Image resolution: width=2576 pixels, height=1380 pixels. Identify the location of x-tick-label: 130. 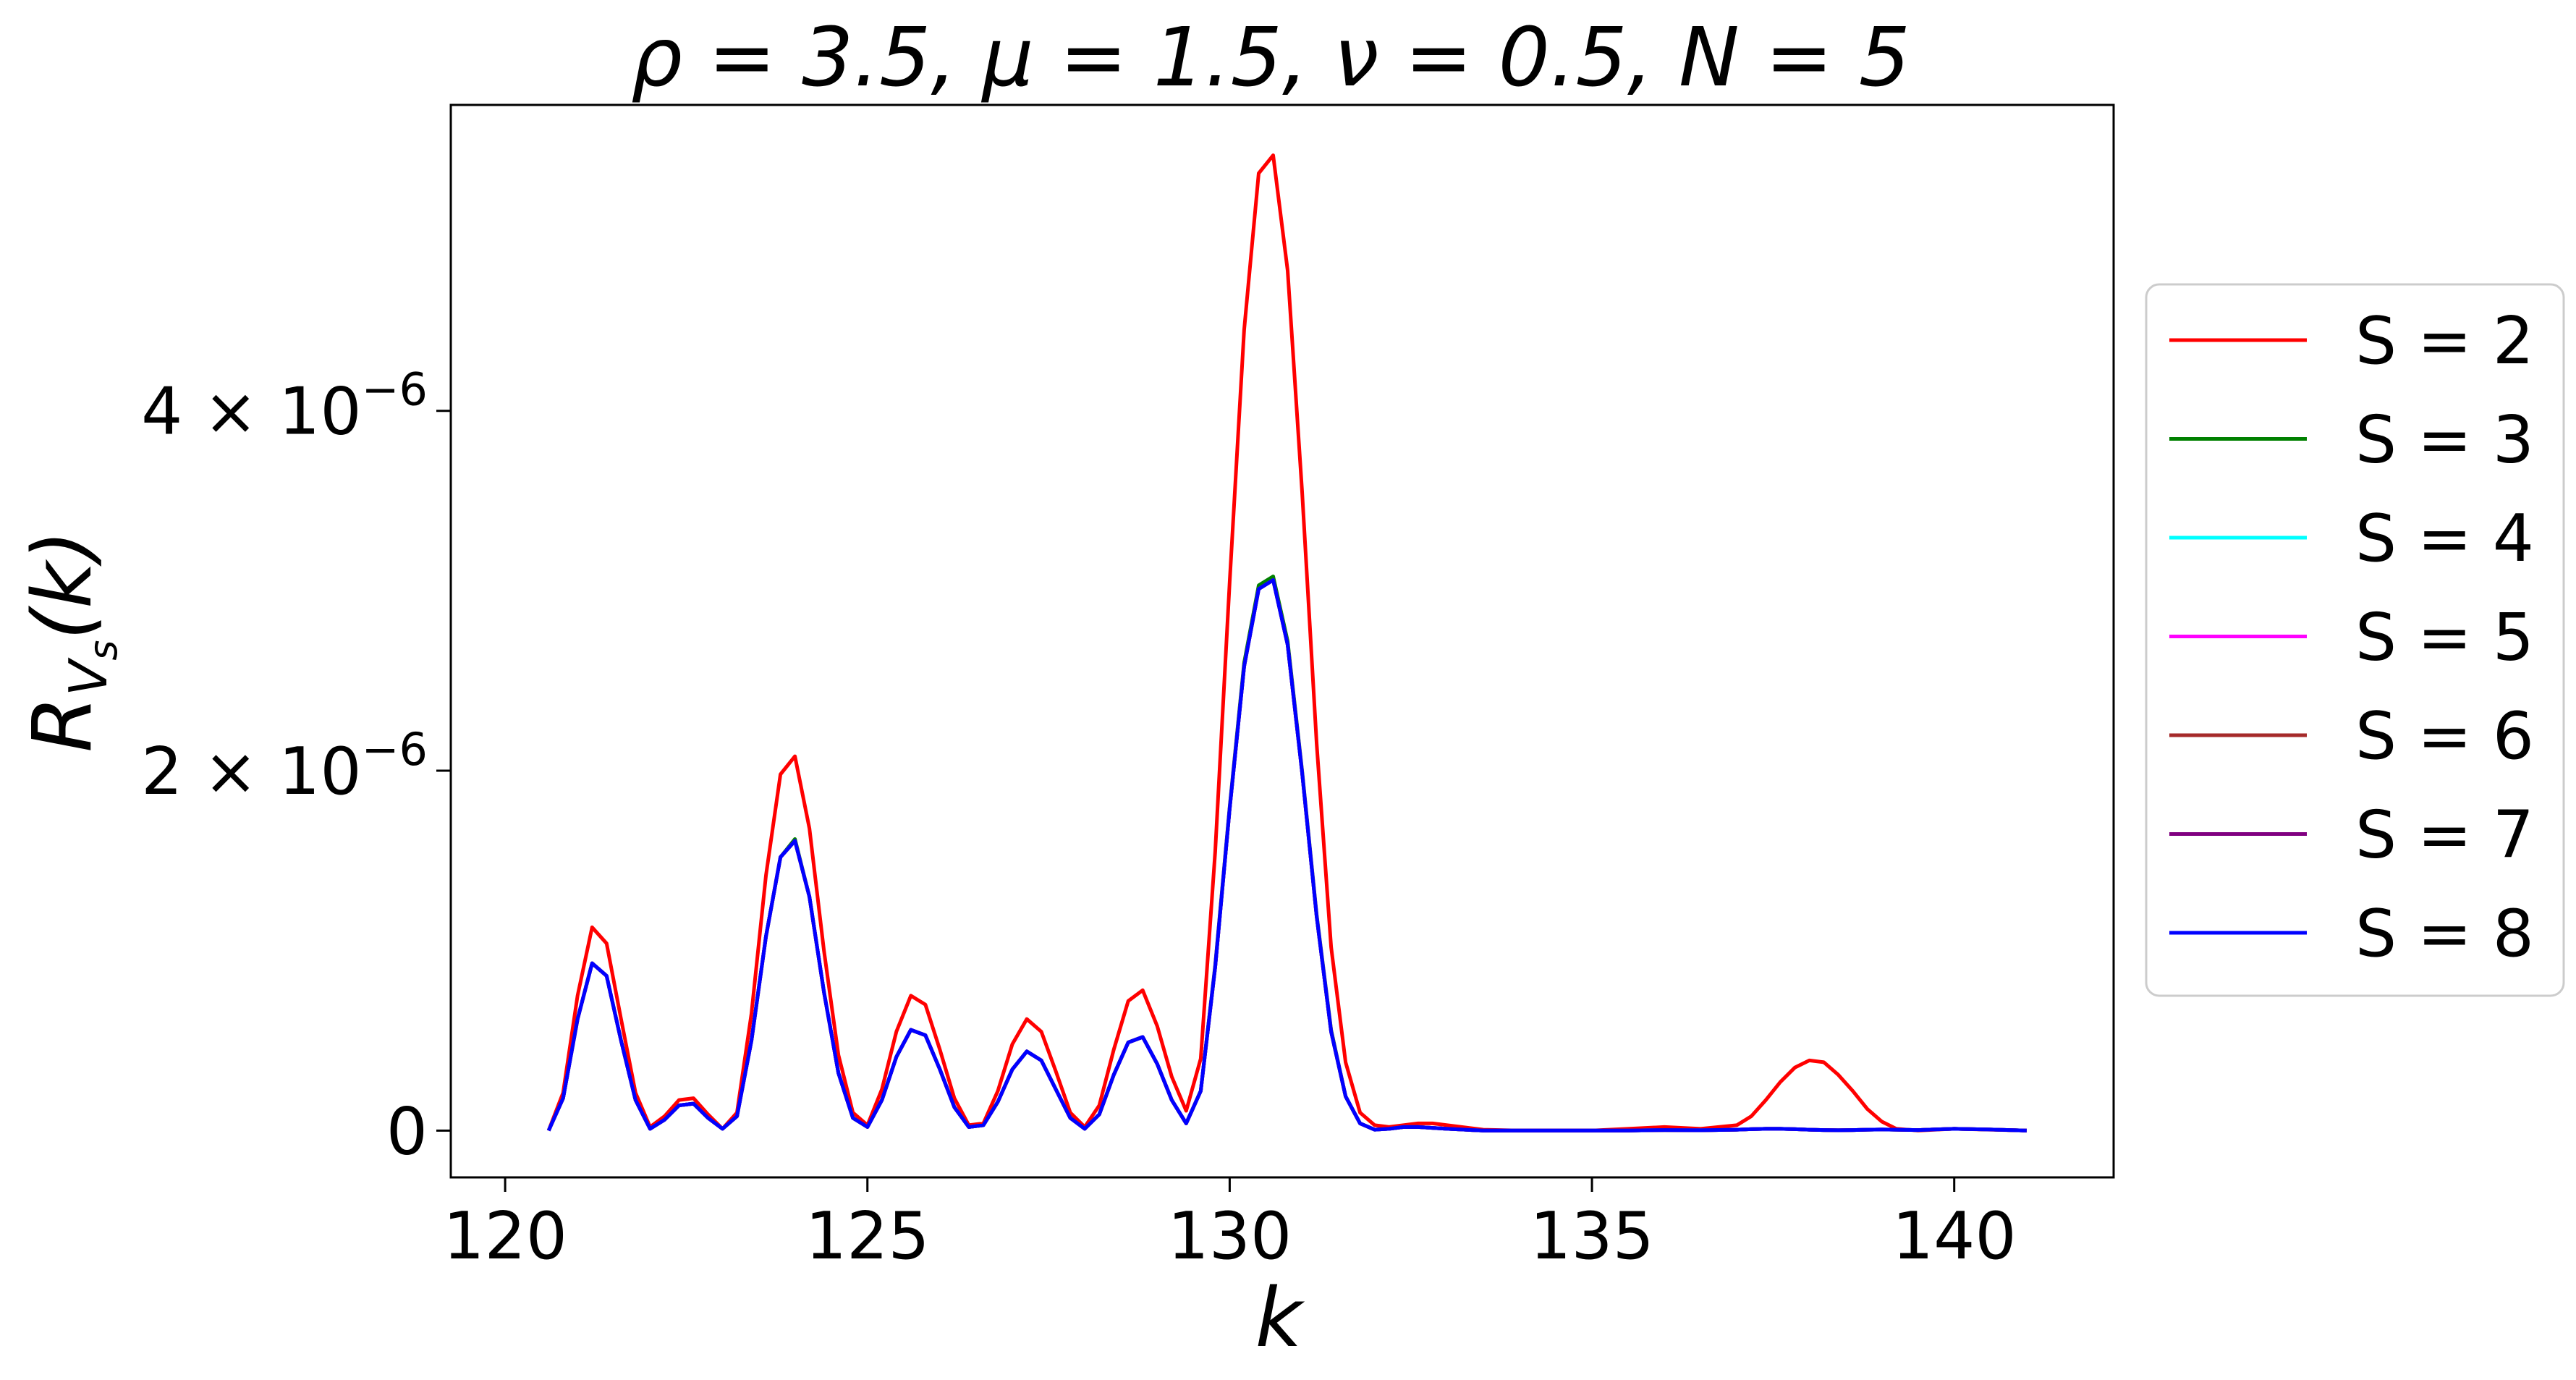
(1230, 1236).